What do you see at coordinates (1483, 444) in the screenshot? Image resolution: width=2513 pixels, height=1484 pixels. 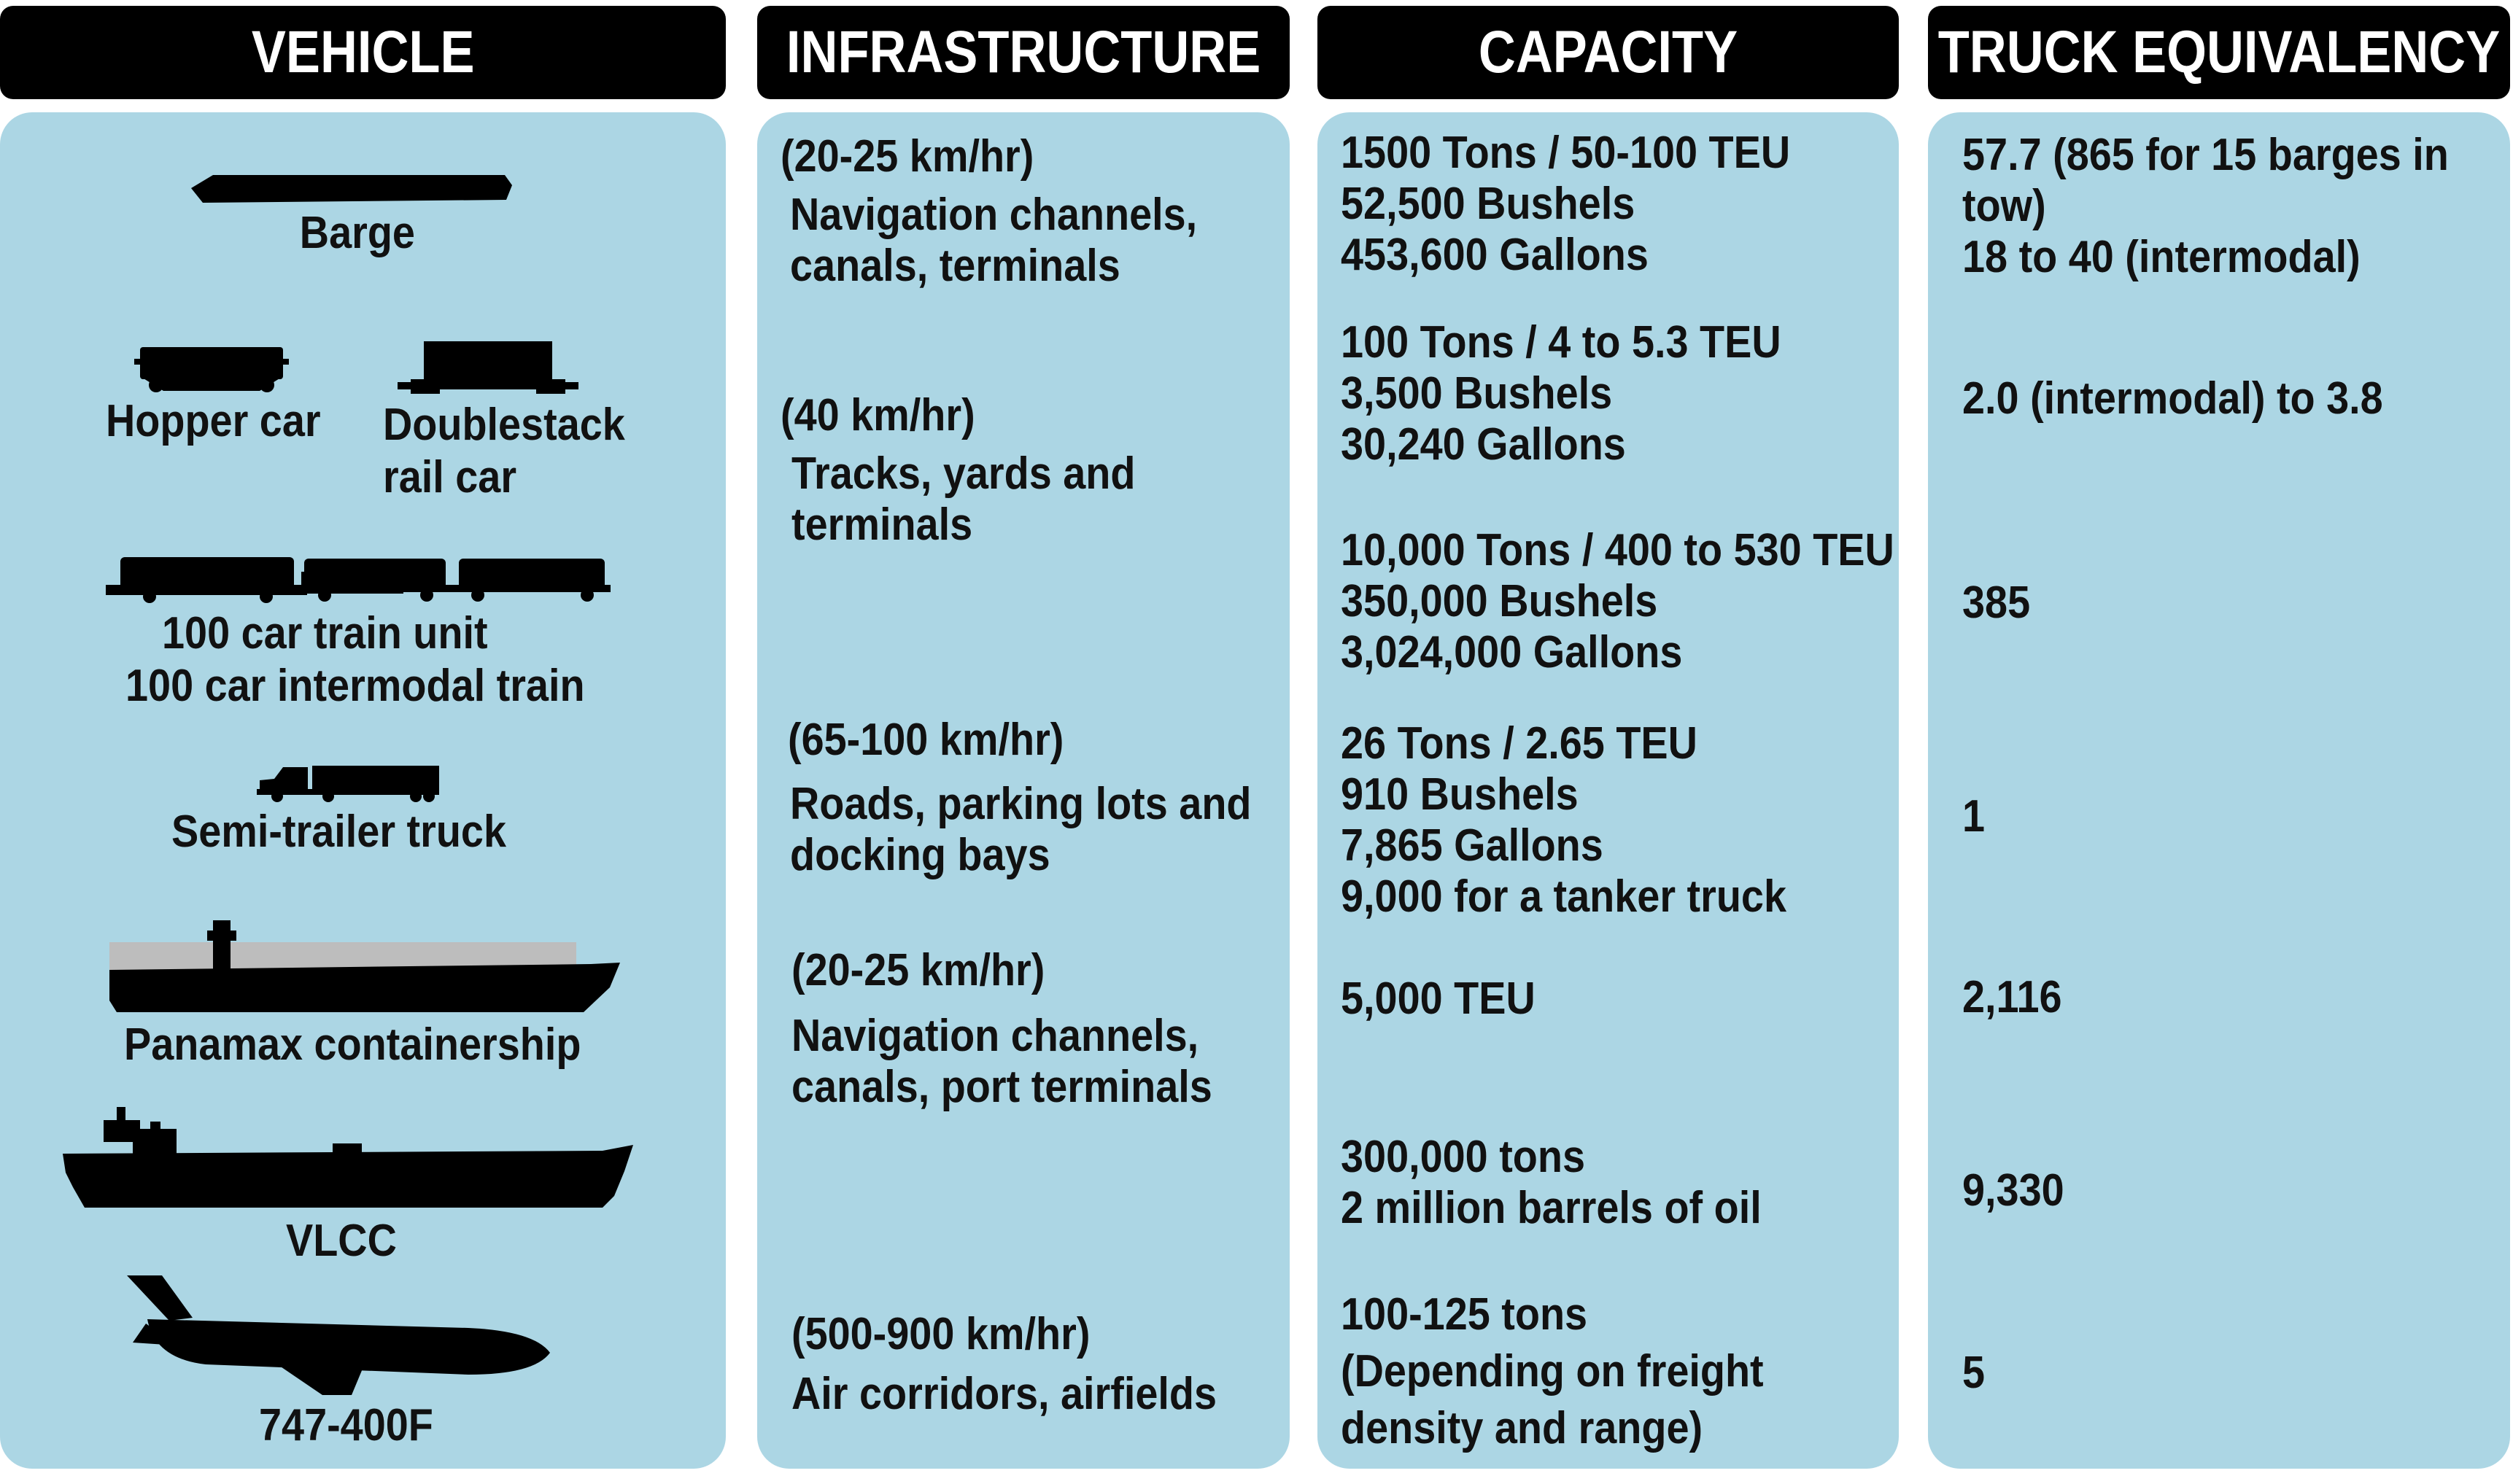 I see `capacity-railcar-3: 30,240 Gallons` at bounding box center [1483, 444].